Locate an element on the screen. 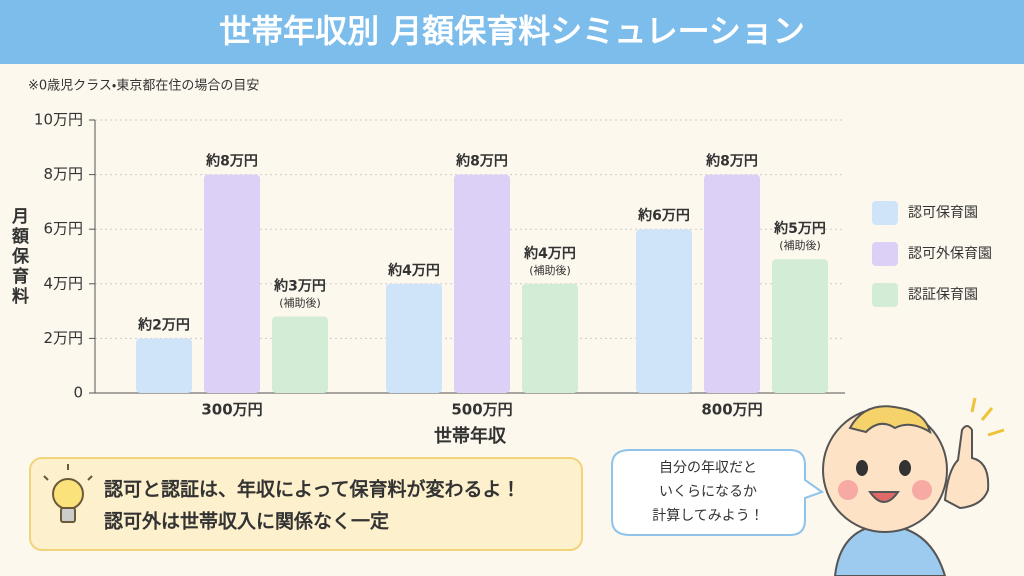 This screenshot has height=576, width=1024. x-tick-label: 500万円 is located at coordinates (481, 410).